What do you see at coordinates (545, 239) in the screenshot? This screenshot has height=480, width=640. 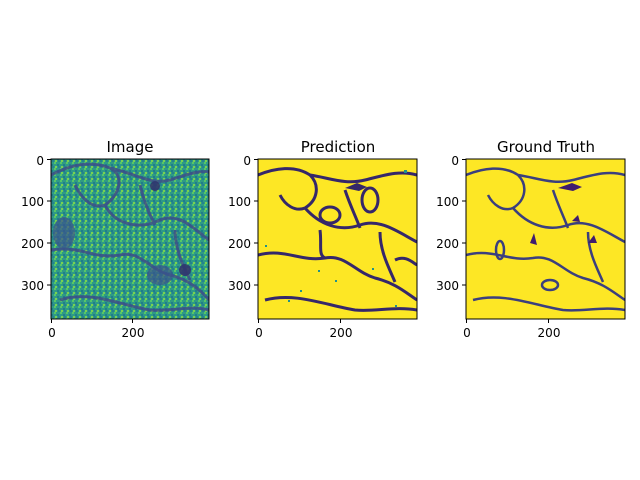 I see `ground-truth-panel` at bounding box center [545, 239].